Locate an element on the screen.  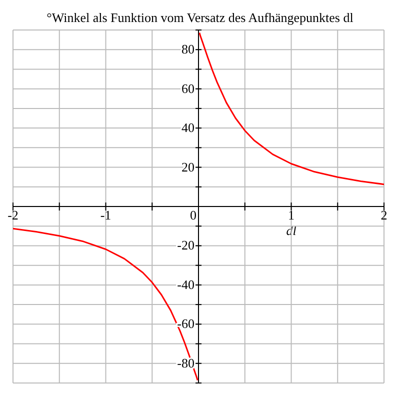
x-tick-label: 1 is located at coordinates (291, 215).